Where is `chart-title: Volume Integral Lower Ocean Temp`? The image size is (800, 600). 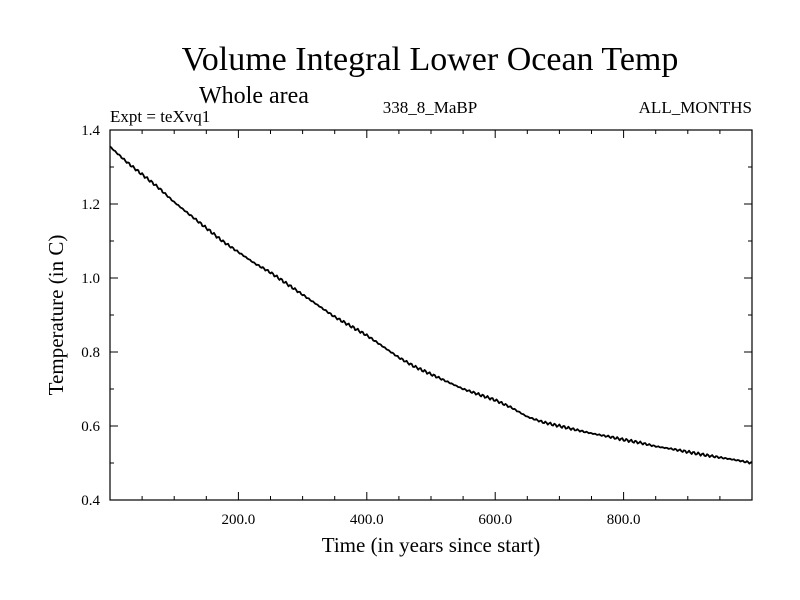
chart-title: Volume Integral Lower Ocean Temp is located at coordinates (430, 59).